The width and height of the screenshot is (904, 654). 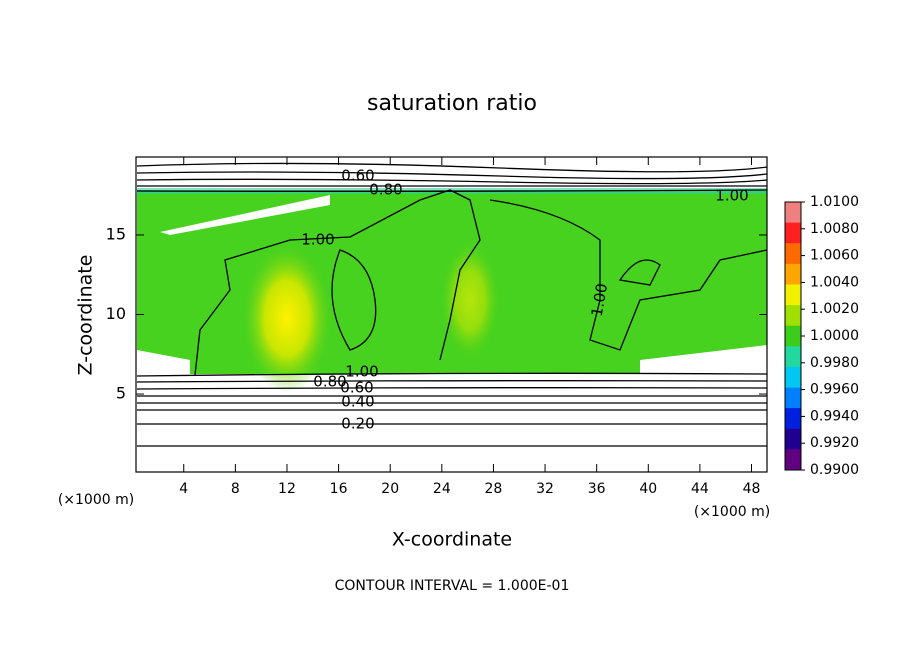 I want to click on y-axis-label: Z-coordinate, so click(x=86, y=315).